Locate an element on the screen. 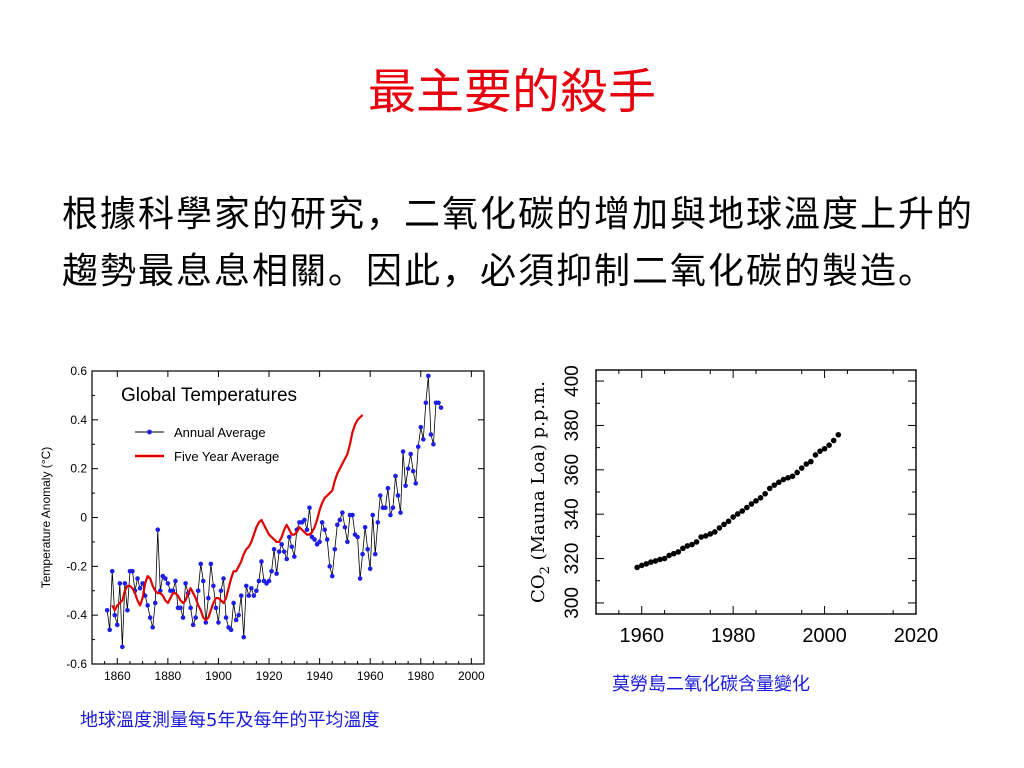  y-tick-label: 0 is located at coordinates (83, 518).